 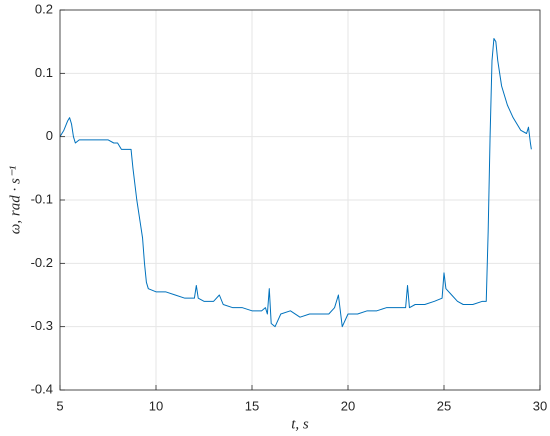 What do you see at coordinates (15, 199) in the screenshot?
I see `y-axis-label: ω, rad · s⁻¹` at bounding box center [15, 199].